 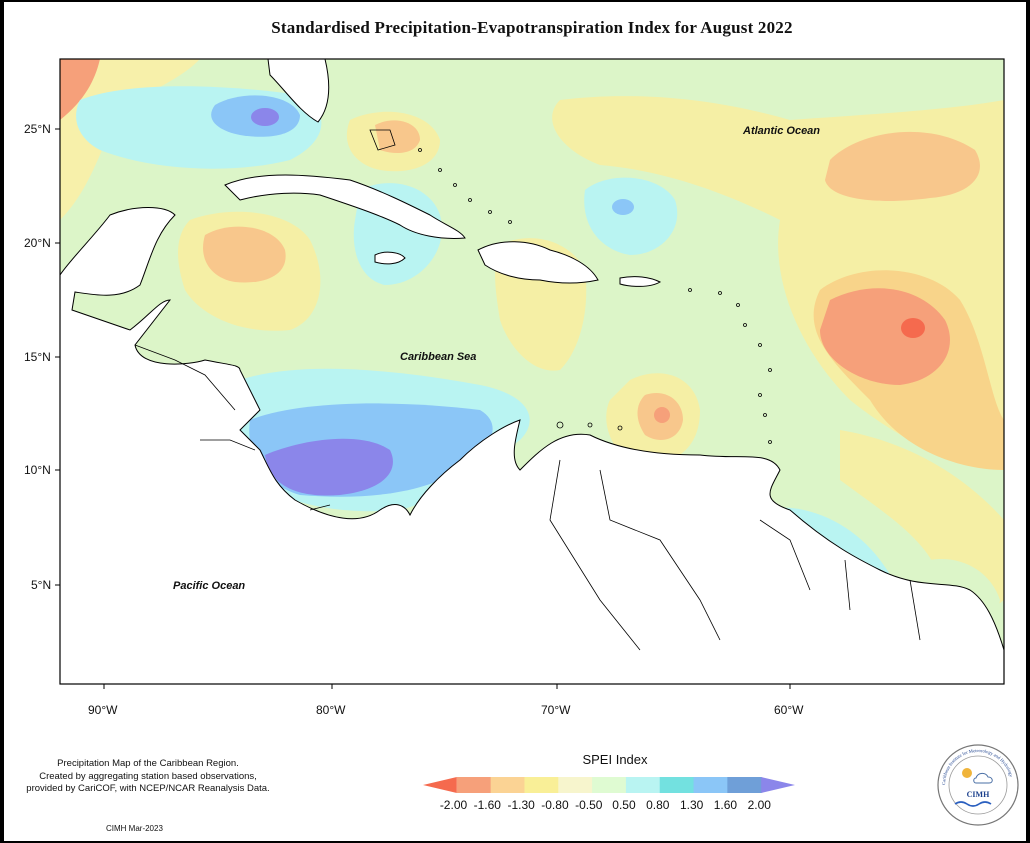 What do you see at coordinates (589, 805) in the screenshot?
I see `legend-tick-label: -0.50` at bounding box center [589, 805].